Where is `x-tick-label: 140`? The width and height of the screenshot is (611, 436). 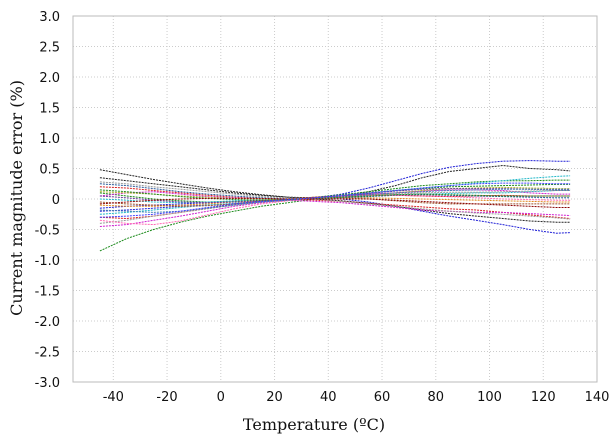
x-tick-label: 140 is located at coordinates (597, 397).